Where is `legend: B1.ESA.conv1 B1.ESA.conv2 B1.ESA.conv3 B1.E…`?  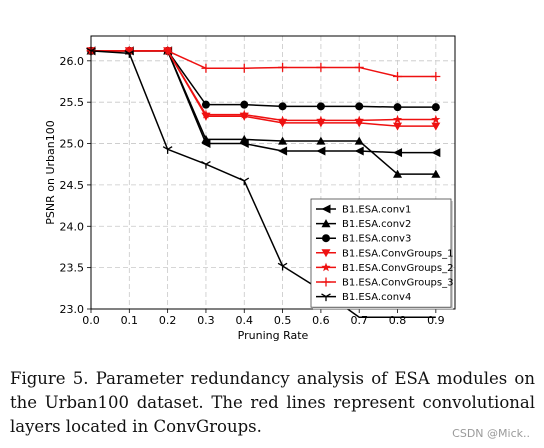
legend: B1.ESA.conv1 B1.ESA.conv2 B1.ESA.conv3 B1.E… is located at coordinates (381, 254).